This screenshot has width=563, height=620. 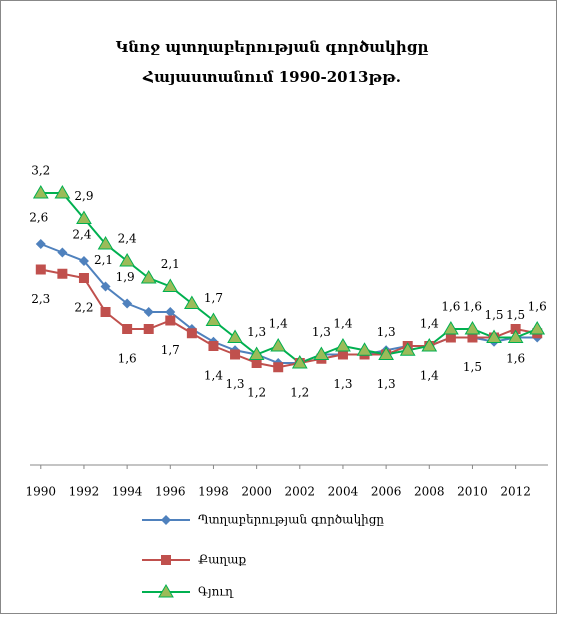 I want to click on legend-label: Գյուղ, so click(x=216, y=592).